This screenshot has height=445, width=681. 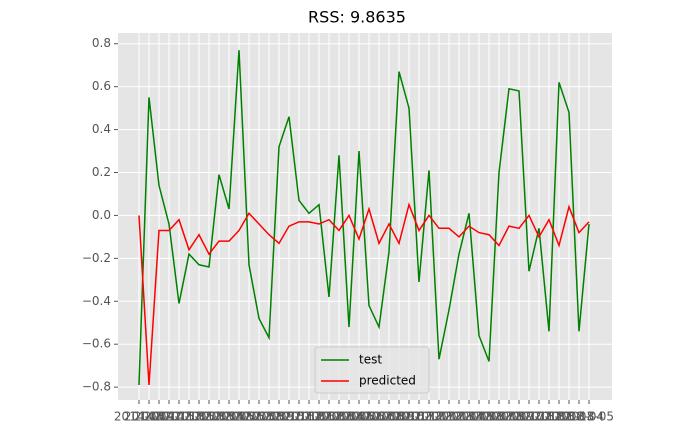 I want to click on x-tick-label: 2016-07, so click(x=369, y=417).